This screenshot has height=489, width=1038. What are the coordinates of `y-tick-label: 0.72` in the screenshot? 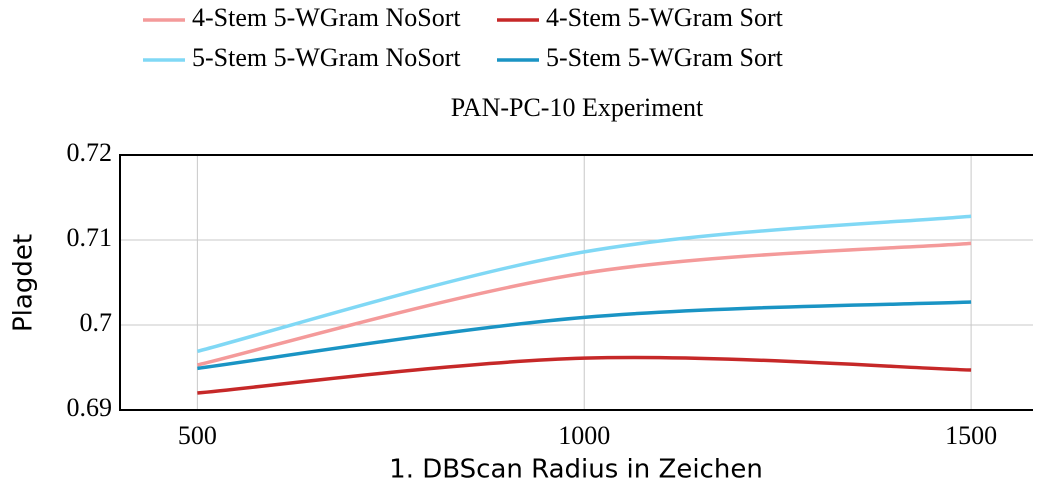 It's located at (90, 152).